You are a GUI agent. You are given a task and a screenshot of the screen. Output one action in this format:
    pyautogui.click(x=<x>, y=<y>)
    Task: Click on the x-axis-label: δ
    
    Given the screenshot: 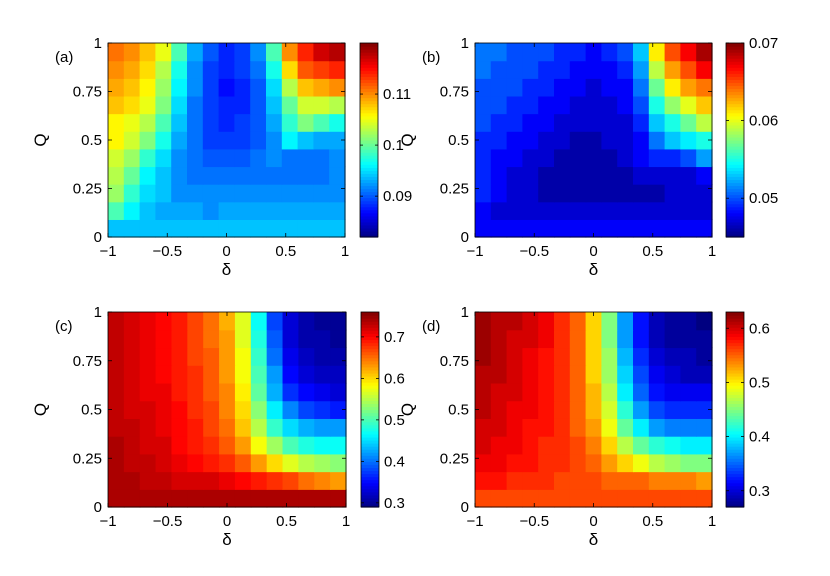 What is the action you would take?
    pyautogui.click(x=226, y=539)
    